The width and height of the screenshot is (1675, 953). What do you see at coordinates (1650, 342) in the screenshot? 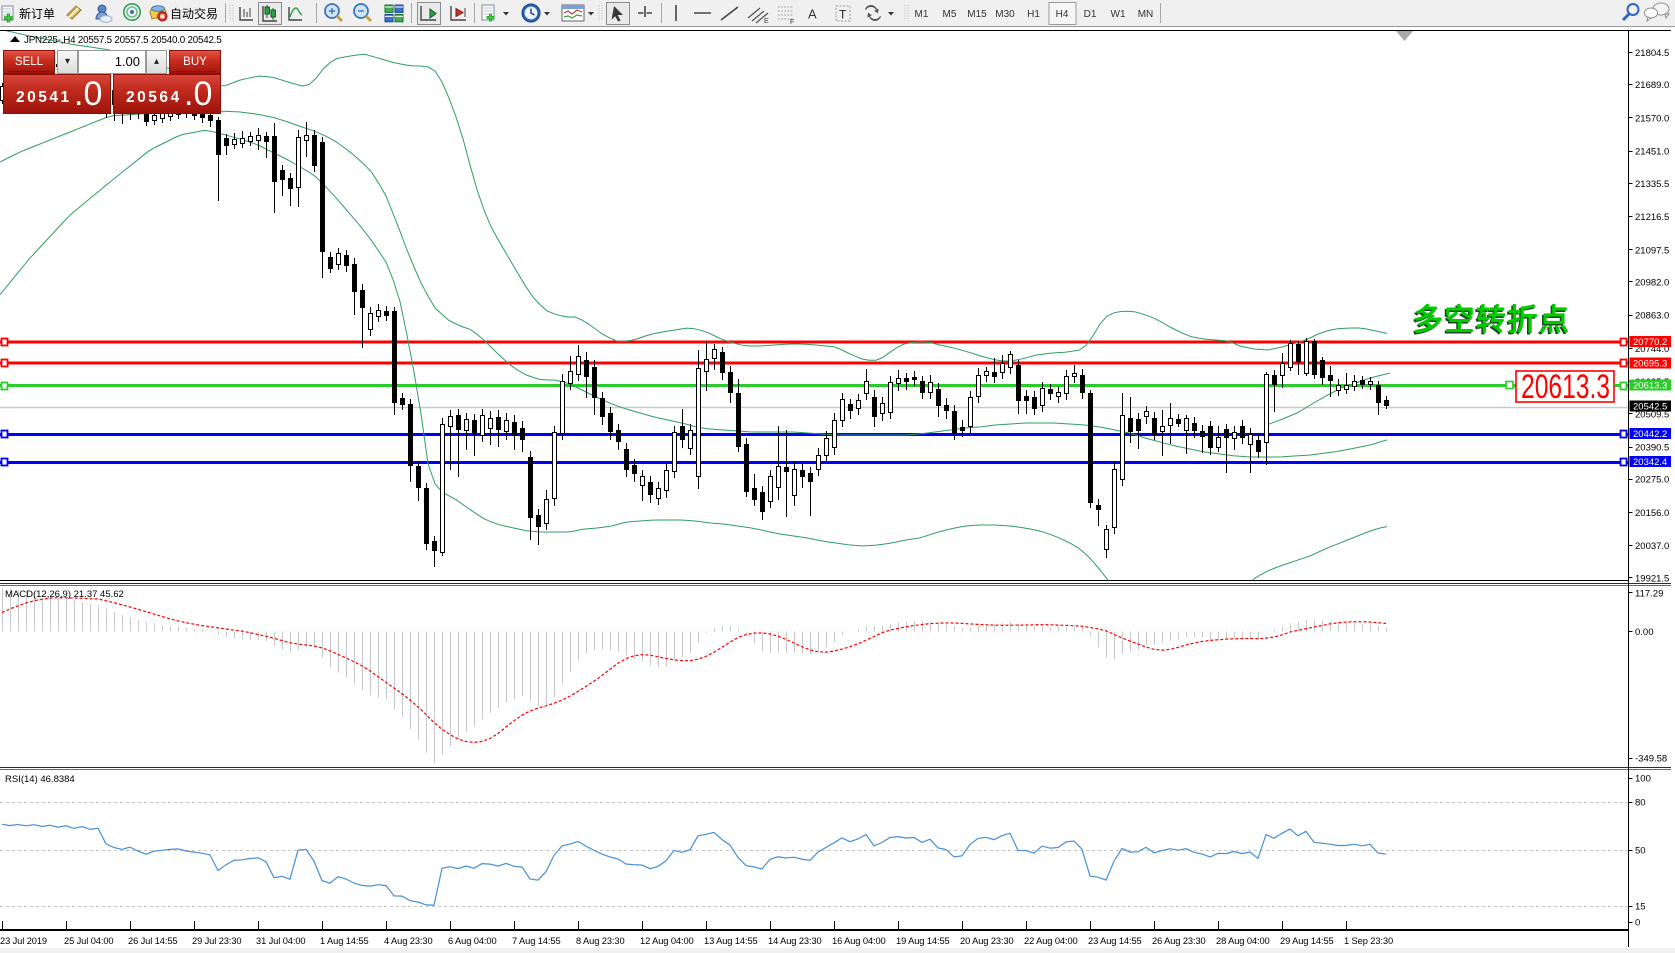
I see `svg-text: 20770.2` at bounding box center [1650, 342].